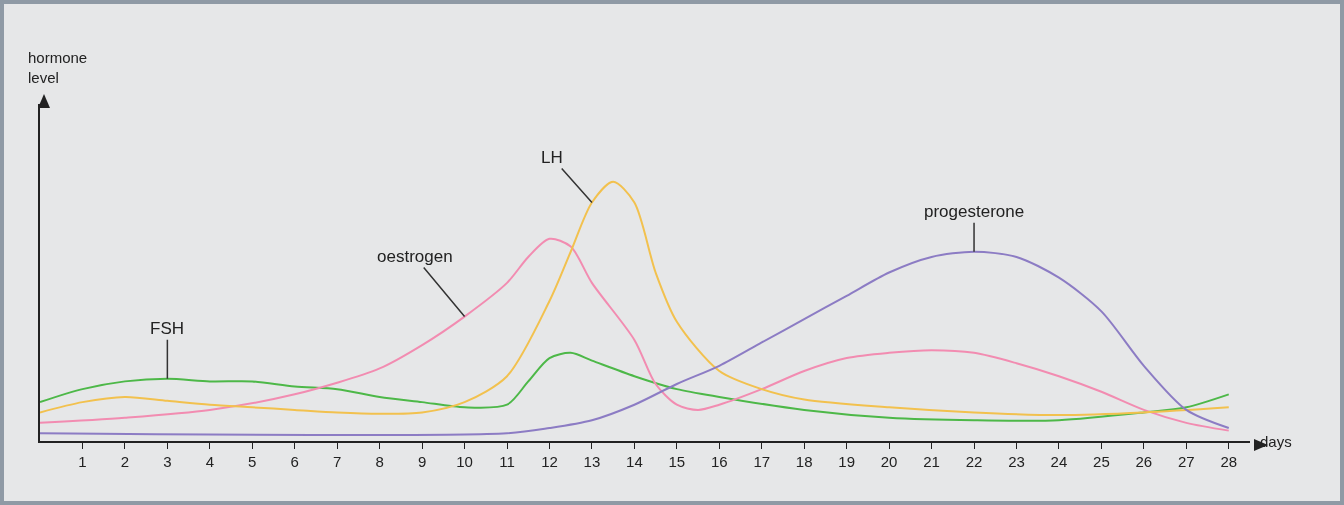 The width and height of the screenshot is (1344, 505). Describe the element at coordinates (167, 328) in the screenshot. I see `text: FSH` at that location.